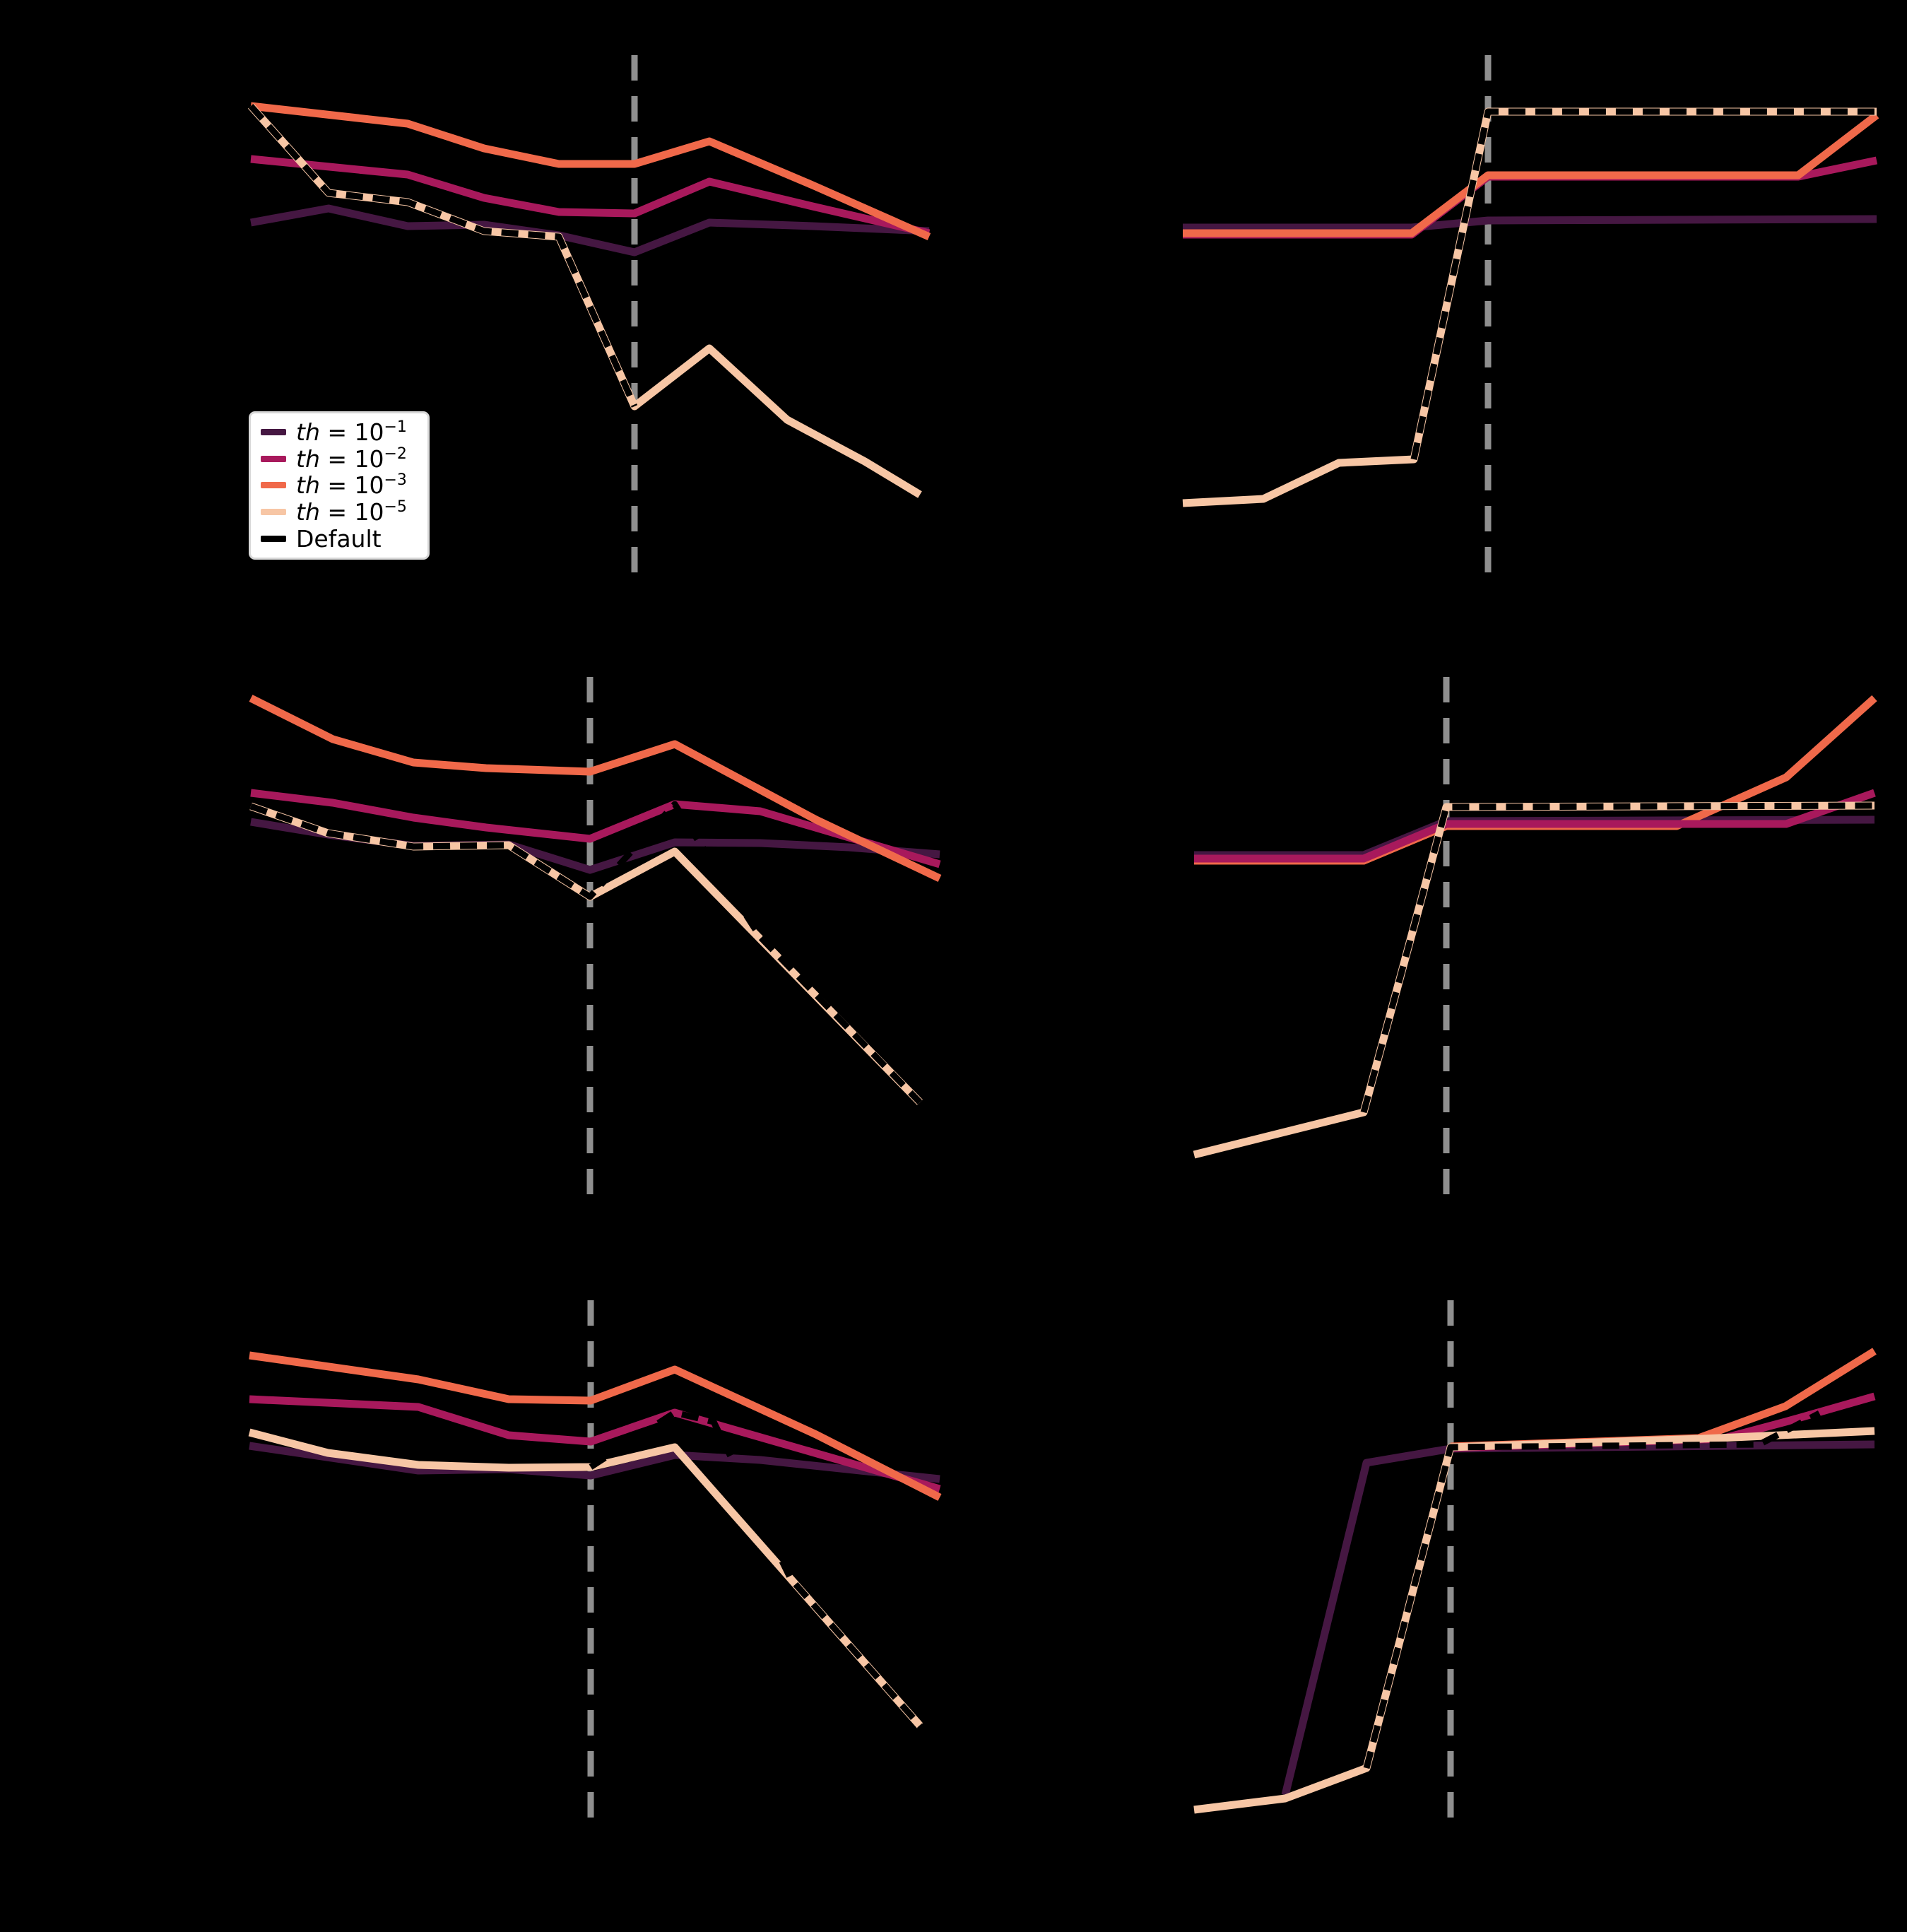 The height and width of the screenshot is (1932, 1907). I want to click on legend-item-label: Default, so click(339, 538).